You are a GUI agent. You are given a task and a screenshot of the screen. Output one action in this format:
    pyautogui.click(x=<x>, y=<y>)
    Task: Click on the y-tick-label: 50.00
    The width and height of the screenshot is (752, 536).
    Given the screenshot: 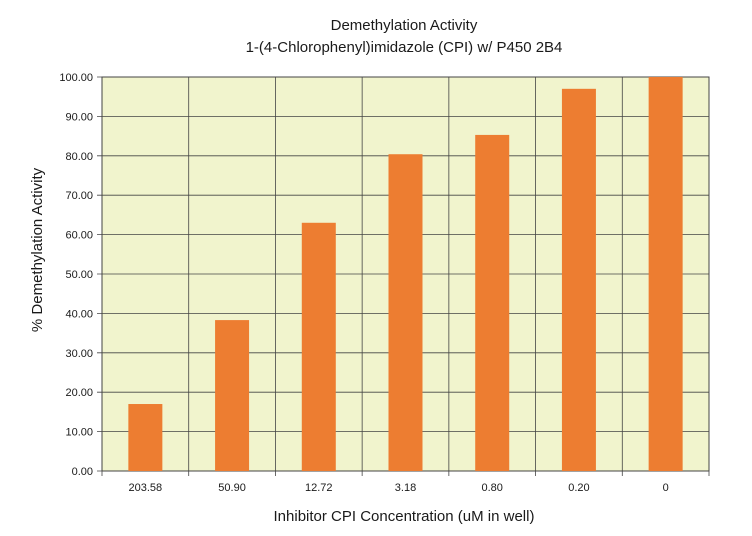 What is the action you would take?
    pyautogui.click(x=79, y=275)
    